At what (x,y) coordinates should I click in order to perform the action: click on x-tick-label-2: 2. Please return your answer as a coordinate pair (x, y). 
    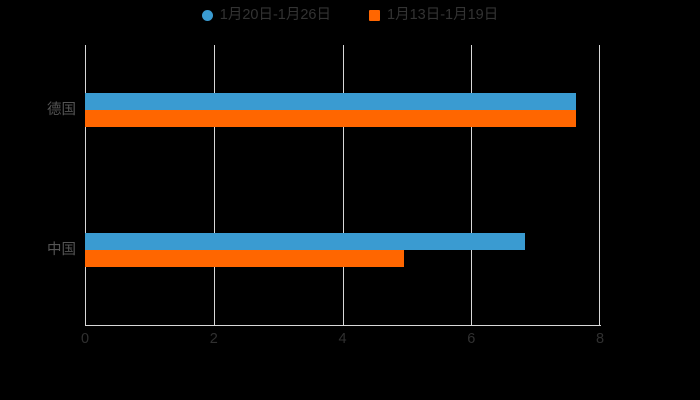
    Looking at the image, I should click on (213, 339).